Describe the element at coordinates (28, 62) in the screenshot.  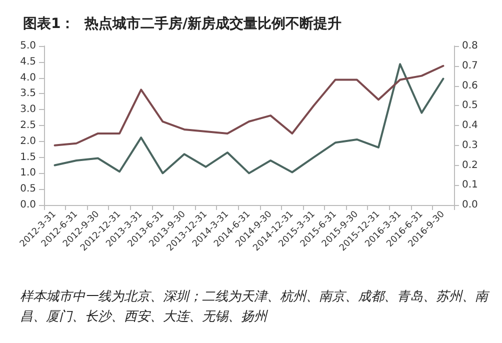
I see `y-tick-label: 4.5` at that location.